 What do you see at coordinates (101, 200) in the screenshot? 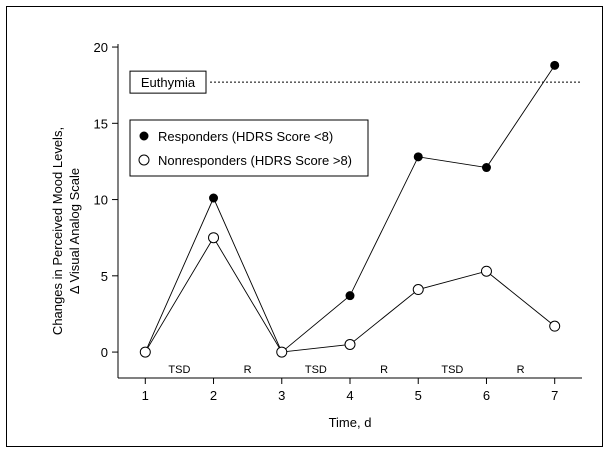
I see `y-tick-label: 10` at bounding box center [101, 200].